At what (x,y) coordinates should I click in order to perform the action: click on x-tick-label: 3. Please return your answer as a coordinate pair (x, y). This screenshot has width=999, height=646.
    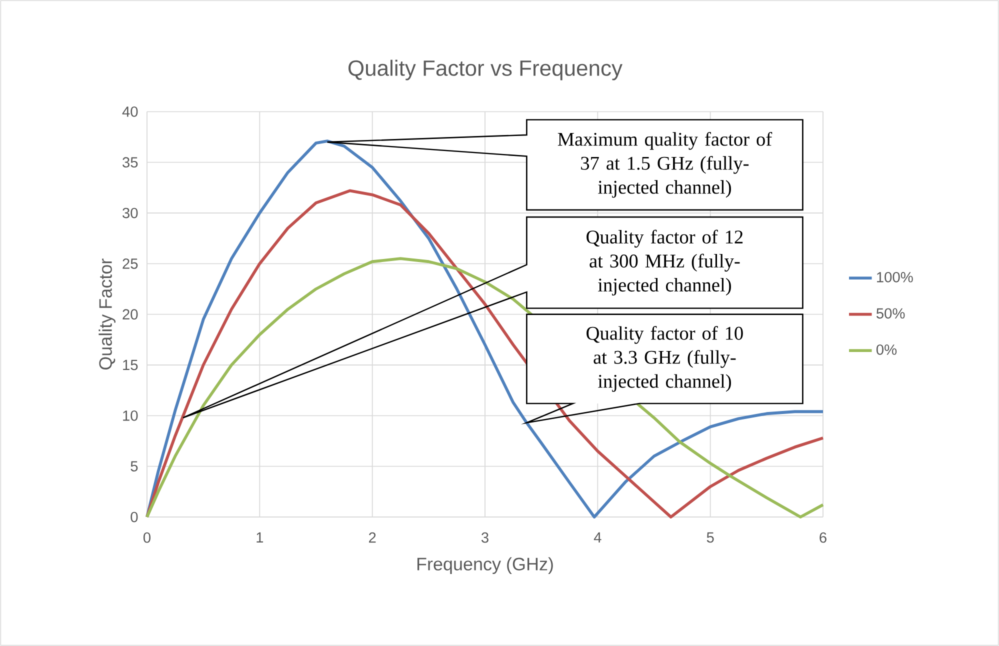
    Looking at the image, I should click on (484, 537).